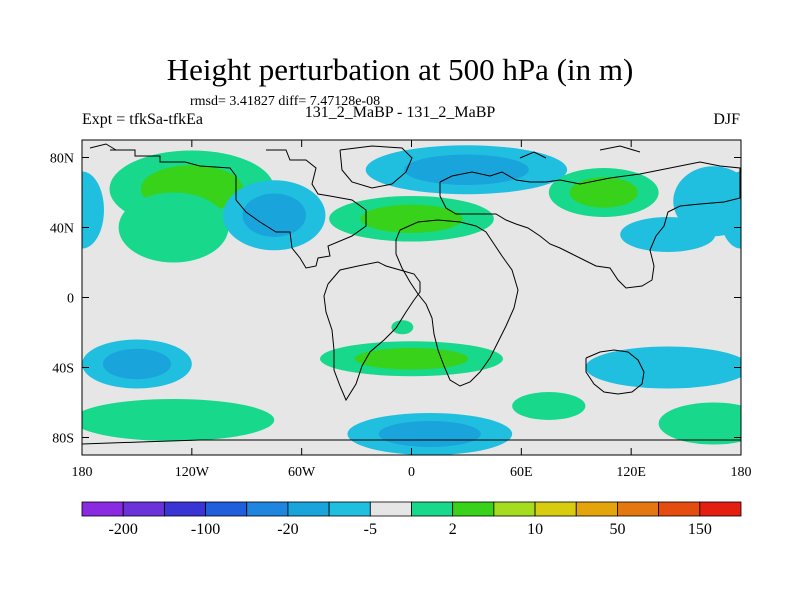 Image resolution: width=800 pixels, height=600 pixels. What do you see at coordinates (617, 529) in the screenshot?
I see `colorbar-label-6: 50` at bounding box center [617, 529].